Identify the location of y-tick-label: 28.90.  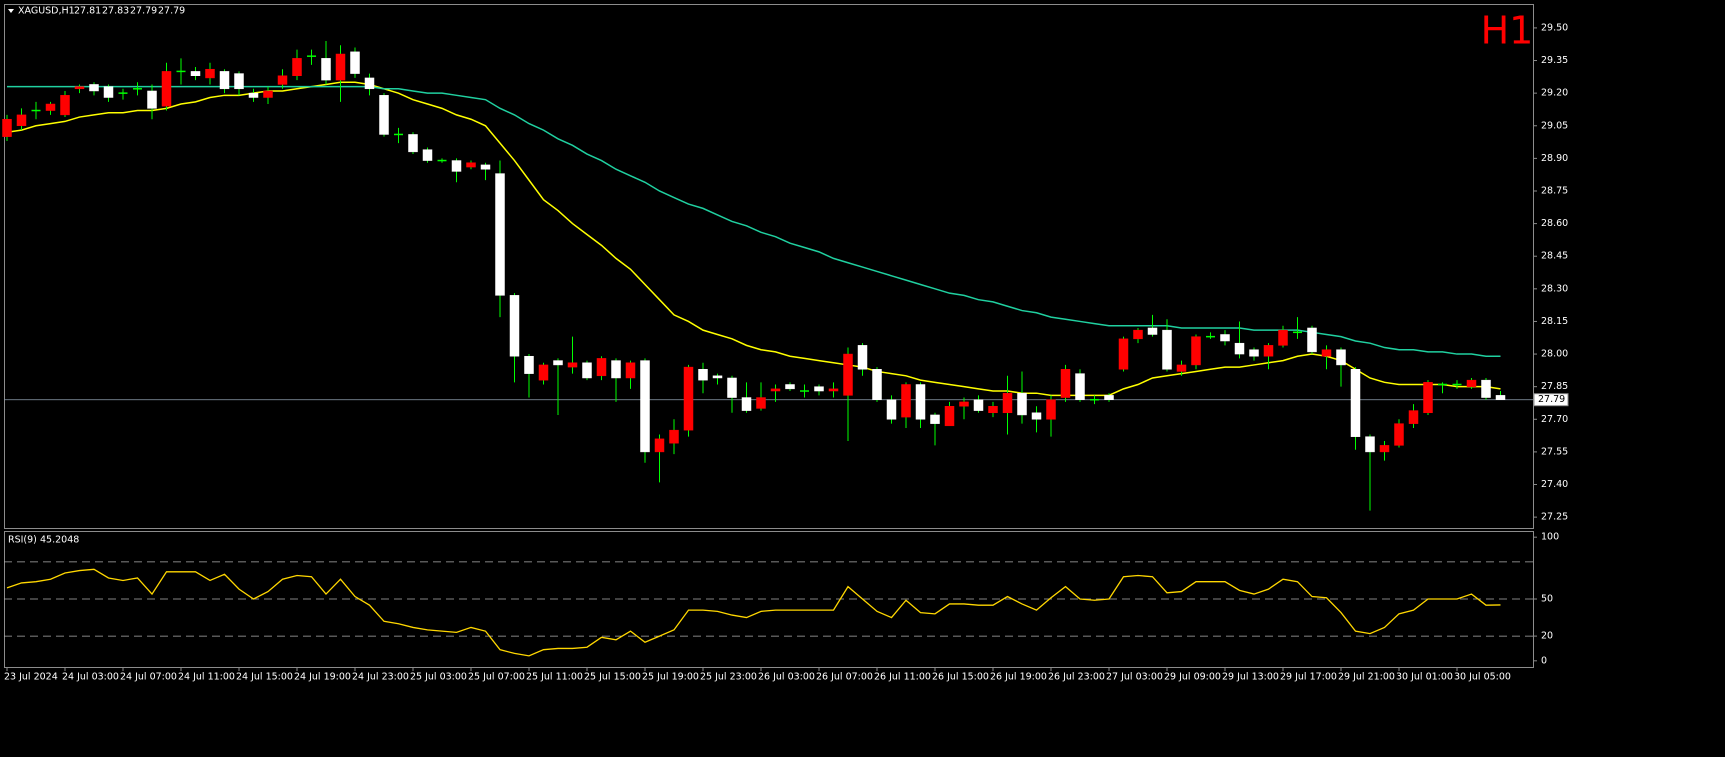
(1554, 158).